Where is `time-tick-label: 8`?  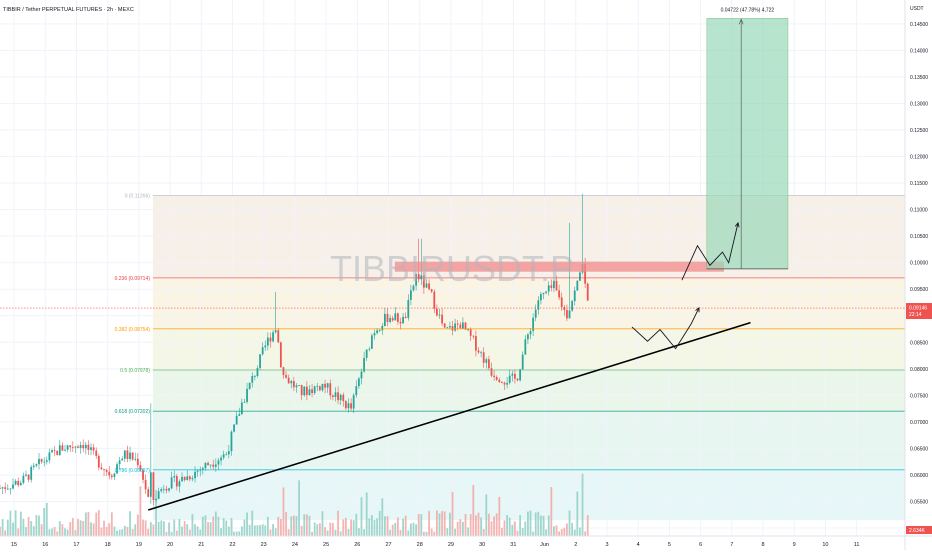
time-tick-label: 8 is located at coordinates (762, 545).